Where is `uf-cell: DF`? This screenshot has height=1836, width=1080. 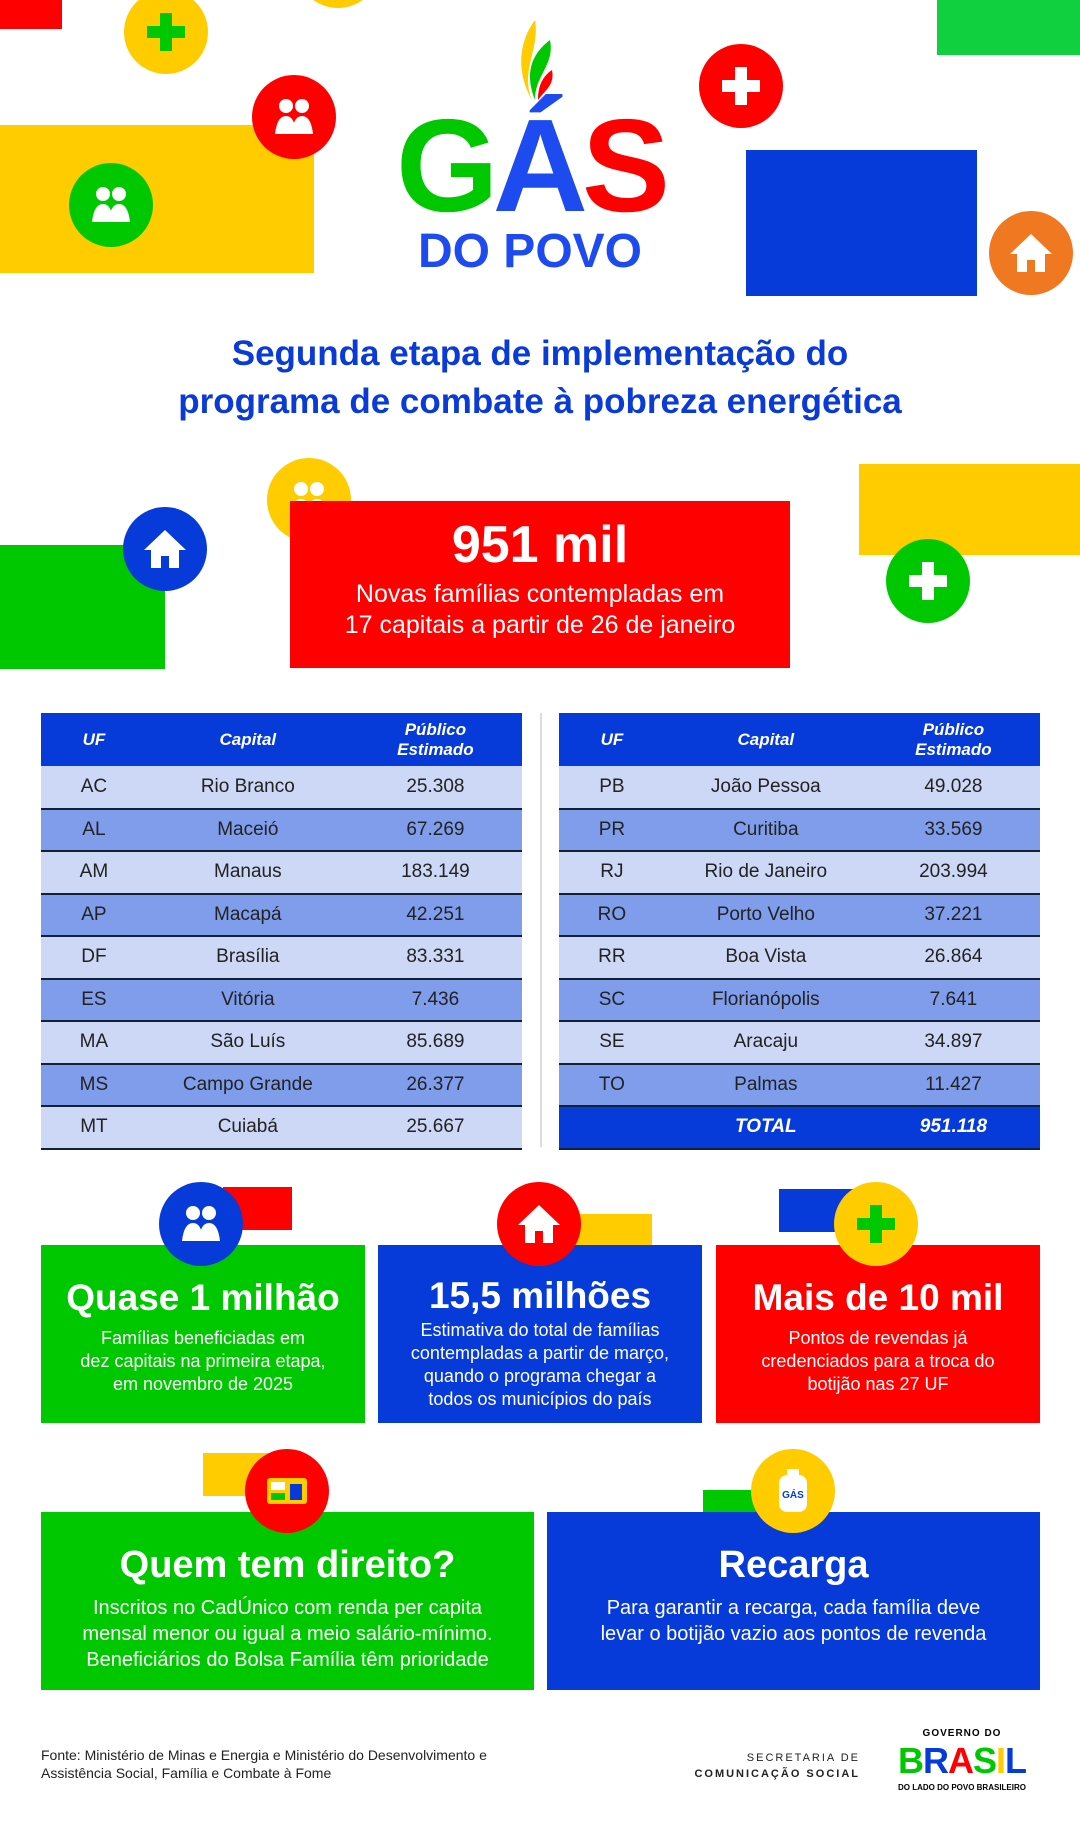
uf-cell: DF is located at coordinates (94, 958).